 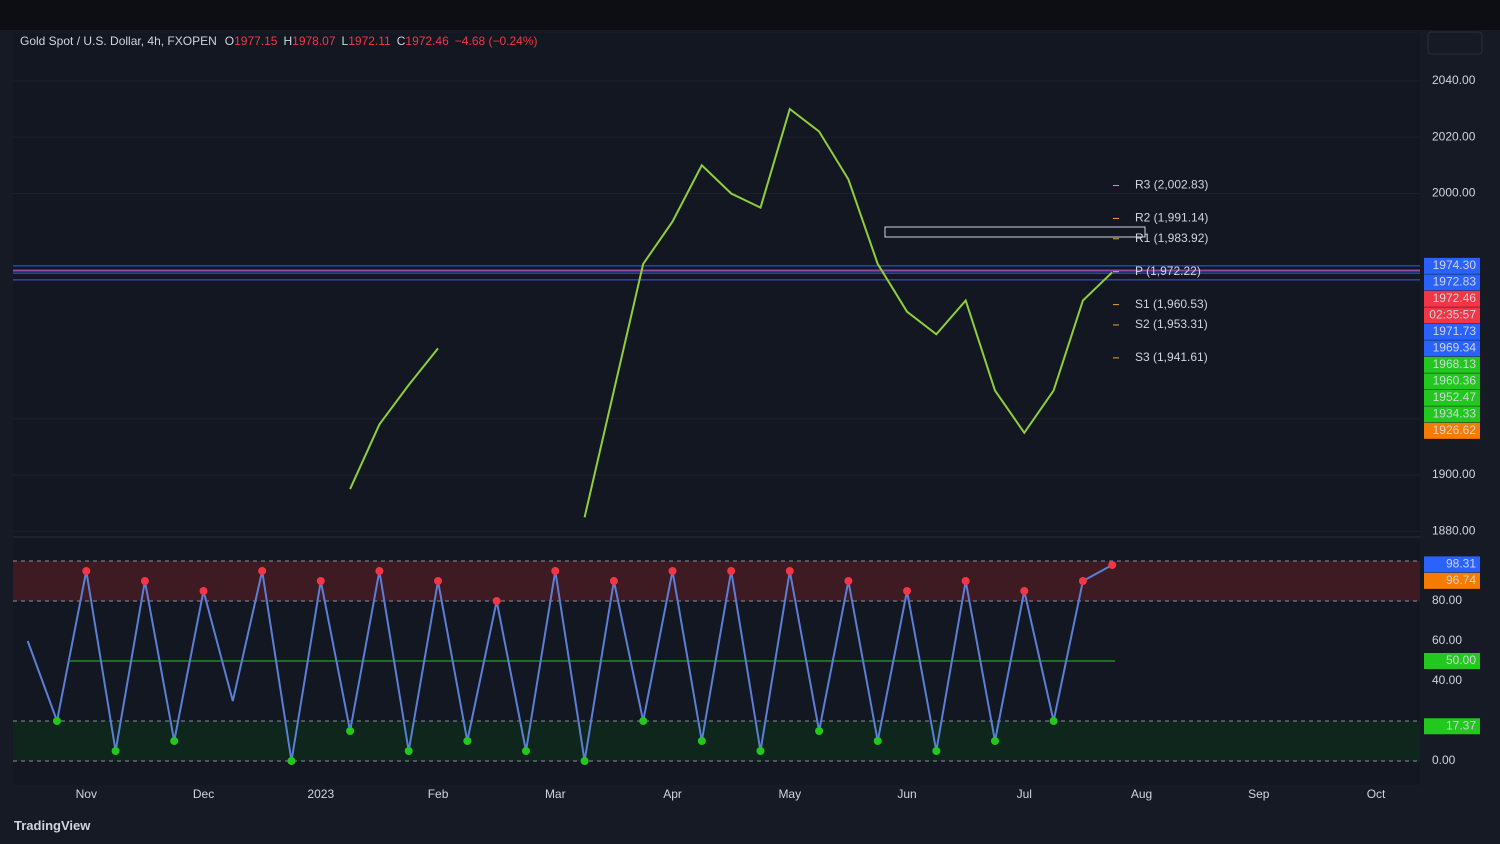 I want to click on ohlc-value: 1972.11, so click(x=369, y=41).